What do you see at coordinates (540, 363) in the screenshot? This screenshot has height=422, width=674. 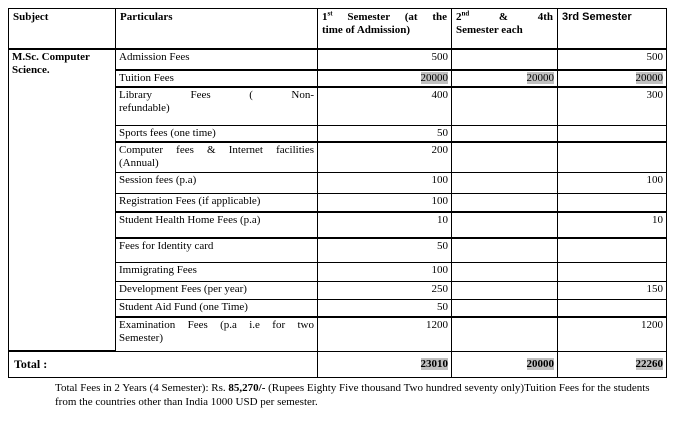 I see `highlighted-total: 20000` at bounding box center [540, 363].